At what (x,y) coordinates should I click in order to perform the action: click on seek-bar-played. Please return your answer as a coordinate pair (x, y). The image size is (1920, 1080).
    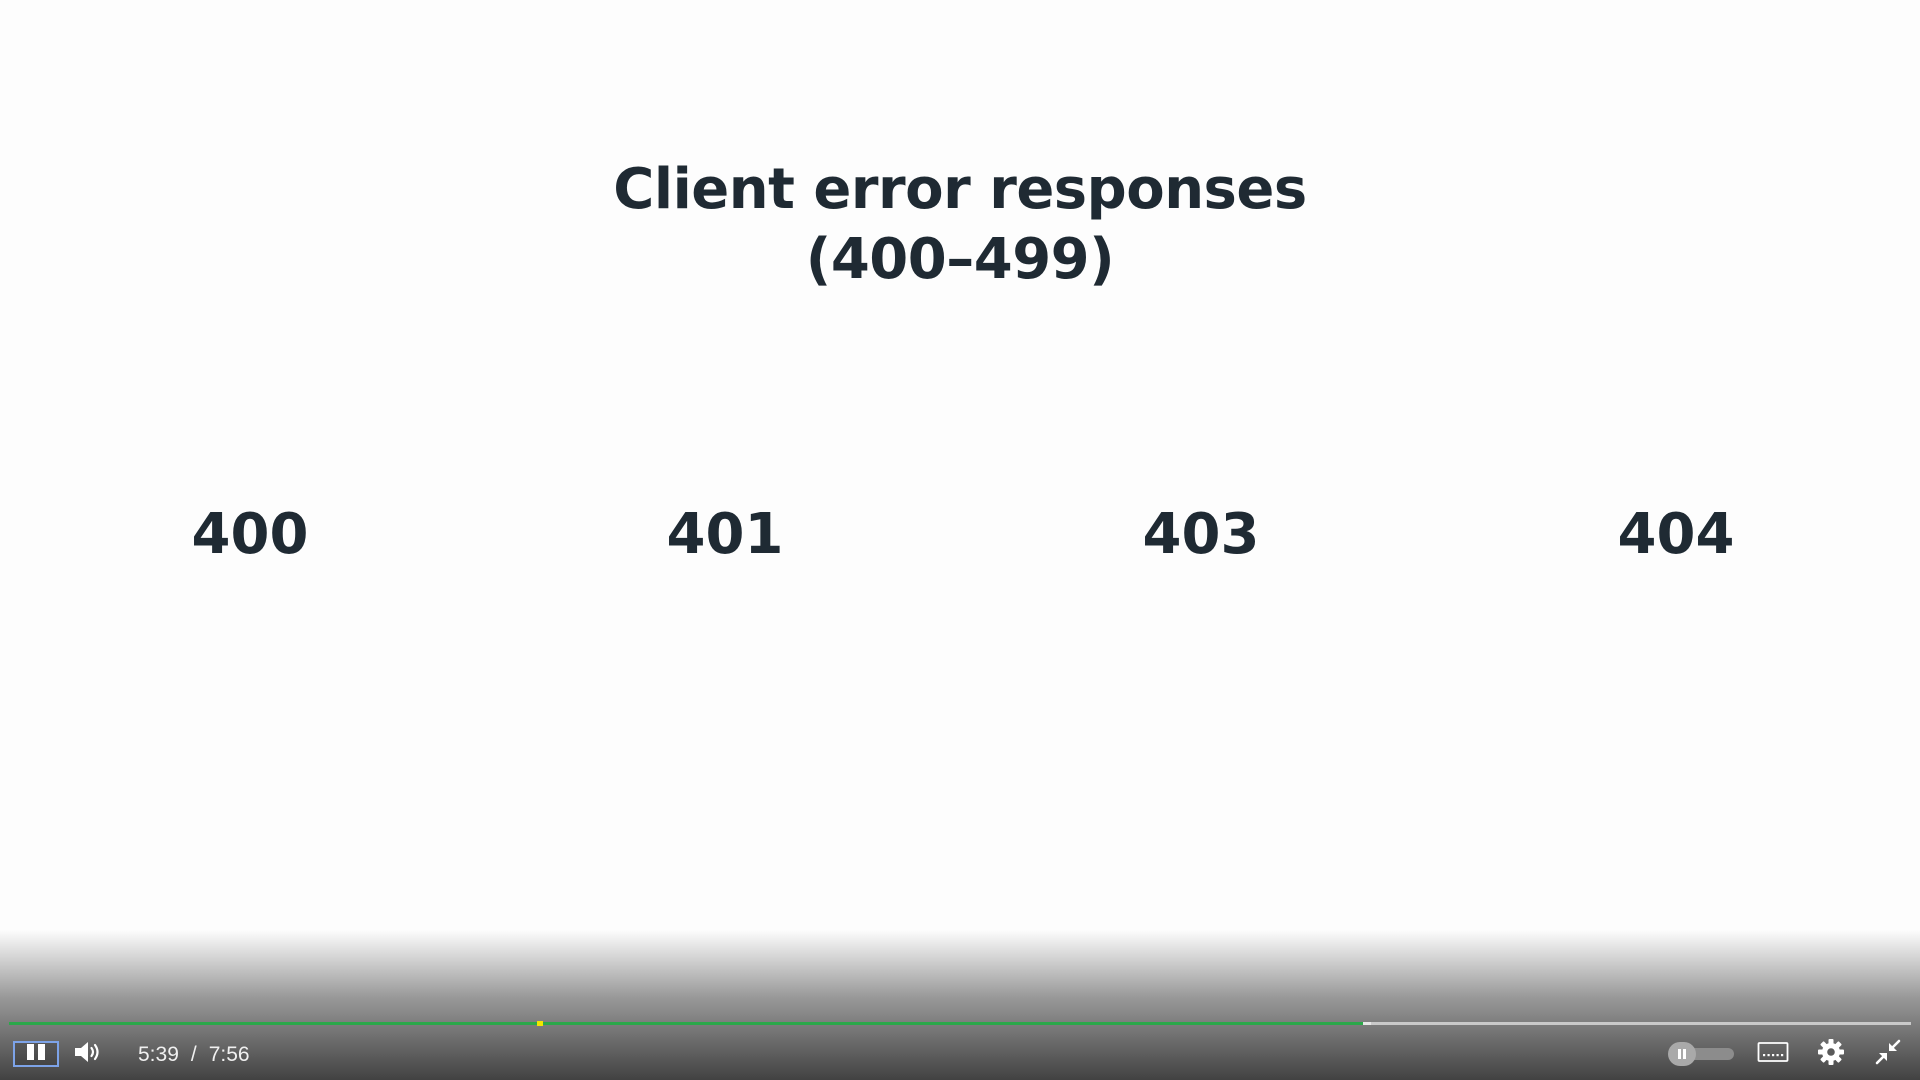
    Looking at the image, I should click on (686, 1023).